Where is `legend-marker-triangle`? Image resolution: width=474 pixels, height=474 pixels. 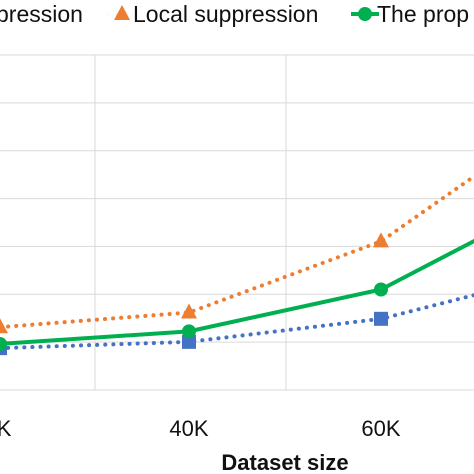 legend-marker-triangle is located at coordinates (122, 12).